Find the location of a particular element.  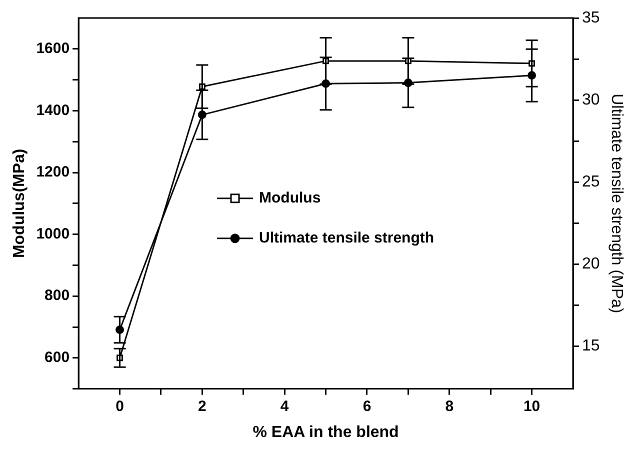

x-tick-label: 2 is located at coordinates (202, 406).